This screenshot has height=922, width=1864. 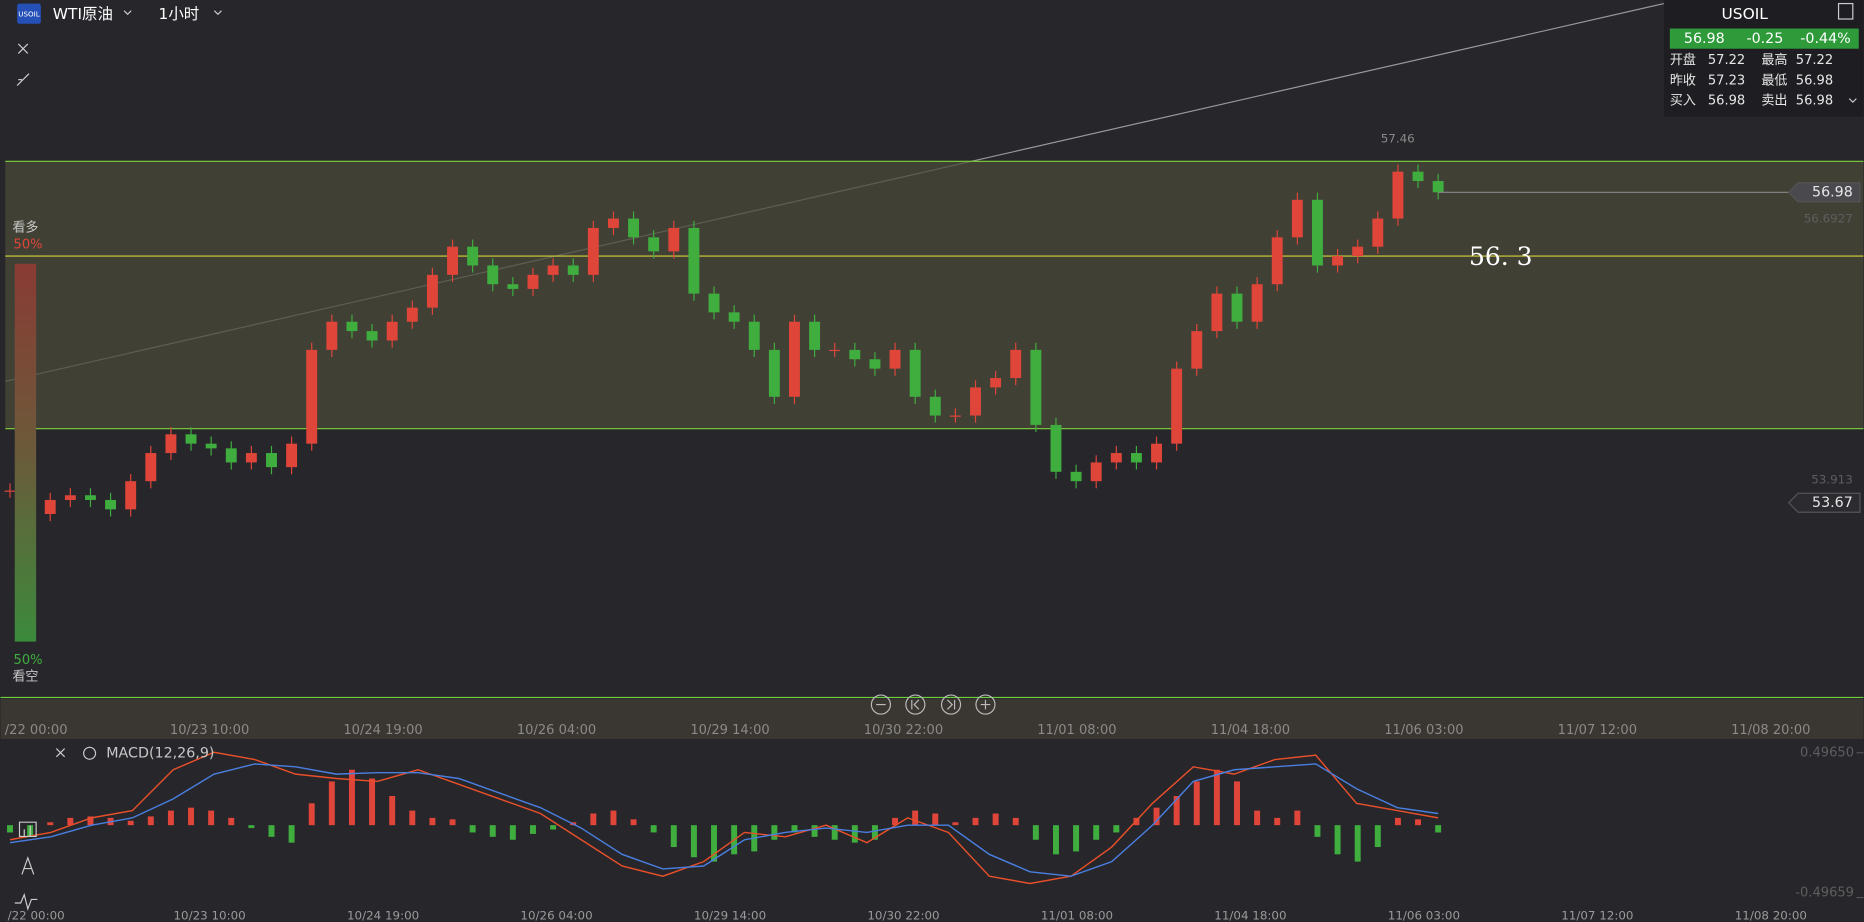 I want to click on time-label: 11/01 08:00, so click(x=1076, y=730).